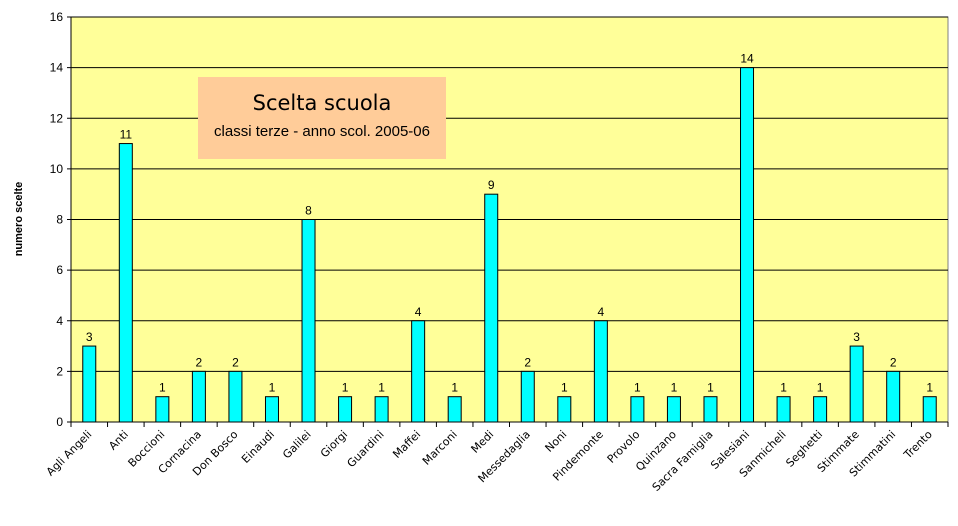 This screenshot has height=526, width=958. I want to click on chart-subtitle: classi terze - anno scol. 2005-06, so click(322, 131).